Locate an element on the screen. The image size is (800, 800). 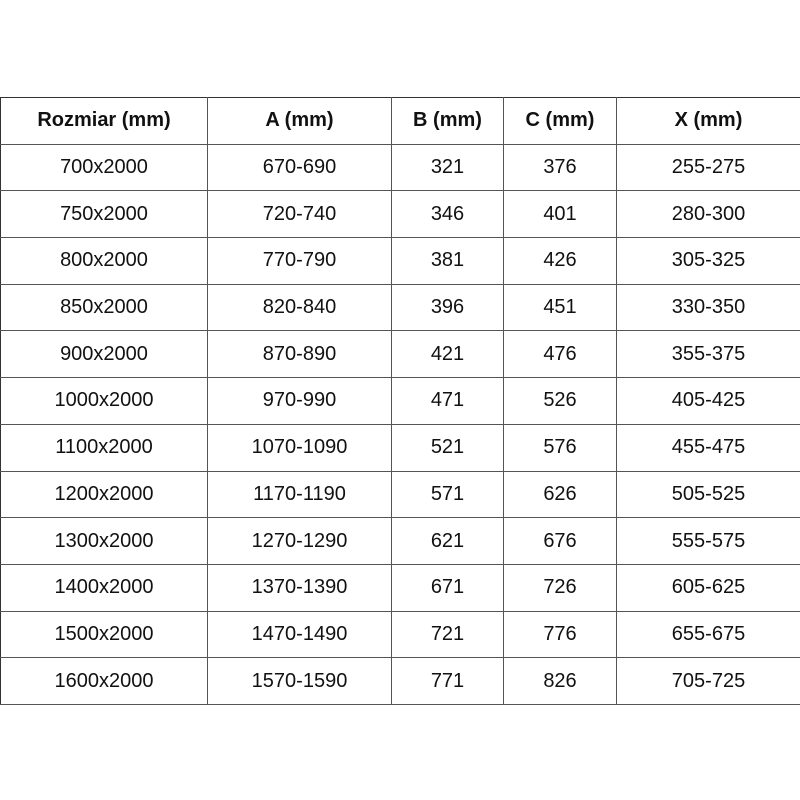
cell-c: 451 is located at coordinates (560, 307).